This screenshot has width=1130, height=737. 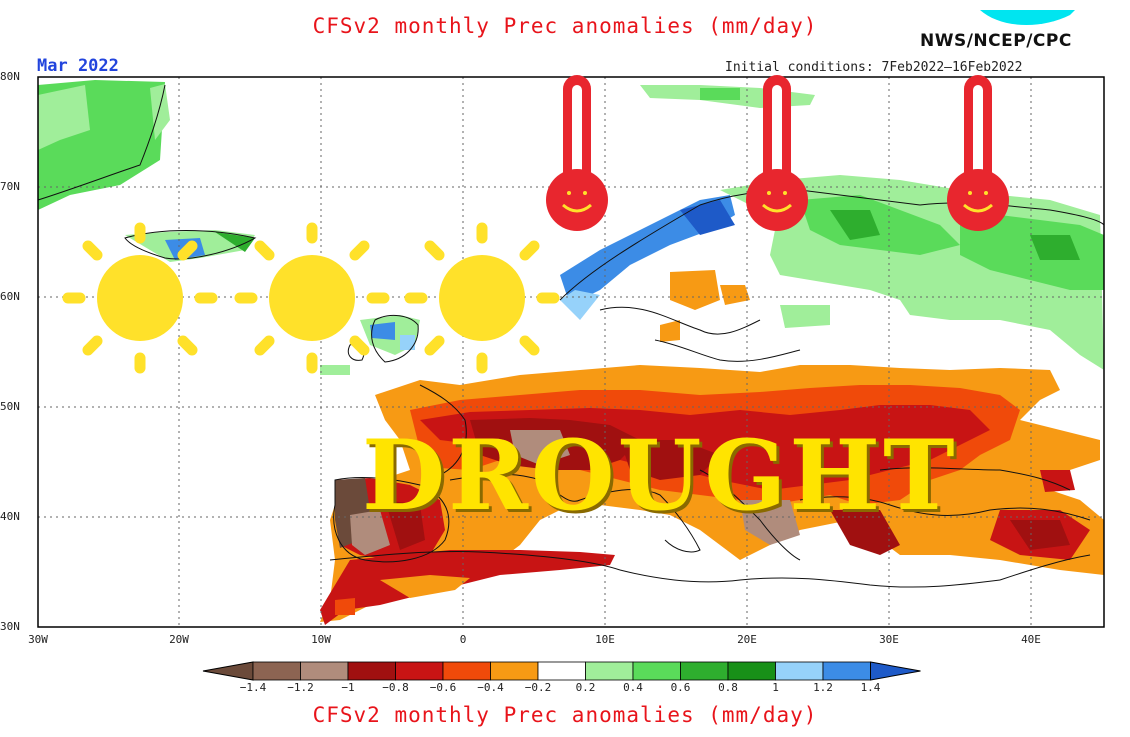 What do you see at coordinates (10, 186) in the screenshot?
I see `lat-label: 70N` at bounding box center [10, 186].